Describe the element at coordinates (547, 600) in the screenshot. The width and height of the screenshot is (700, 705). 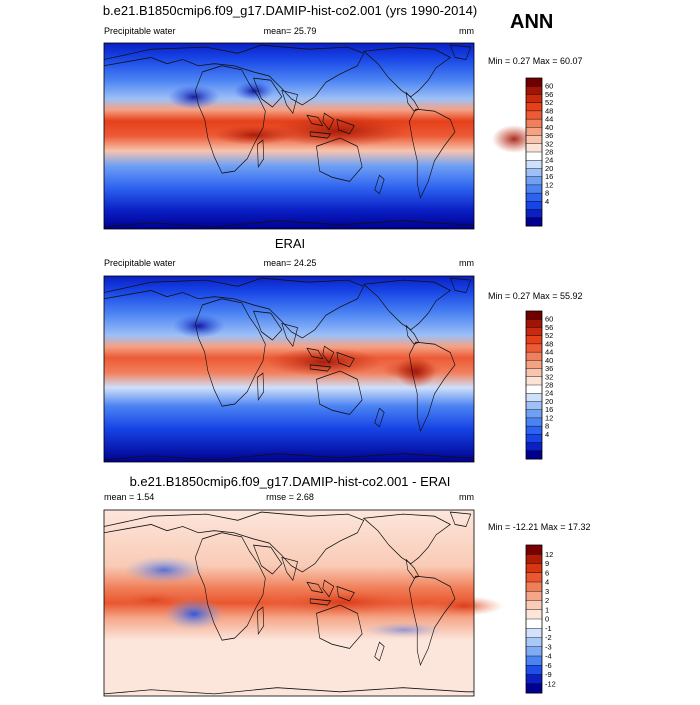
I see `colorbar-tick-label: 2` at that location.